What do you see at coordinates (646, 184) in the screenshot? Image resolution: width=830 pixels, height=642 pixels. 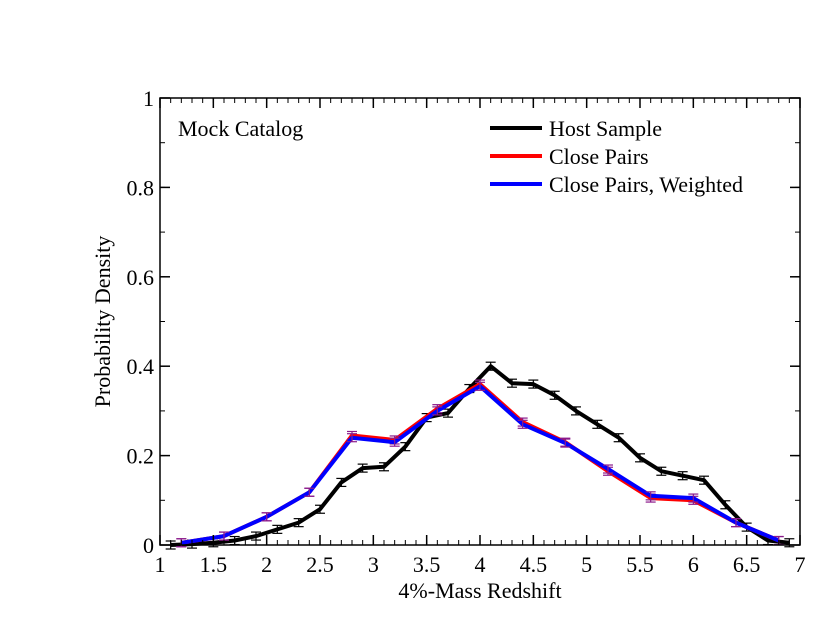 I see `legend-label: Close Pairs, Weighted` at bounding box center [646, 184].